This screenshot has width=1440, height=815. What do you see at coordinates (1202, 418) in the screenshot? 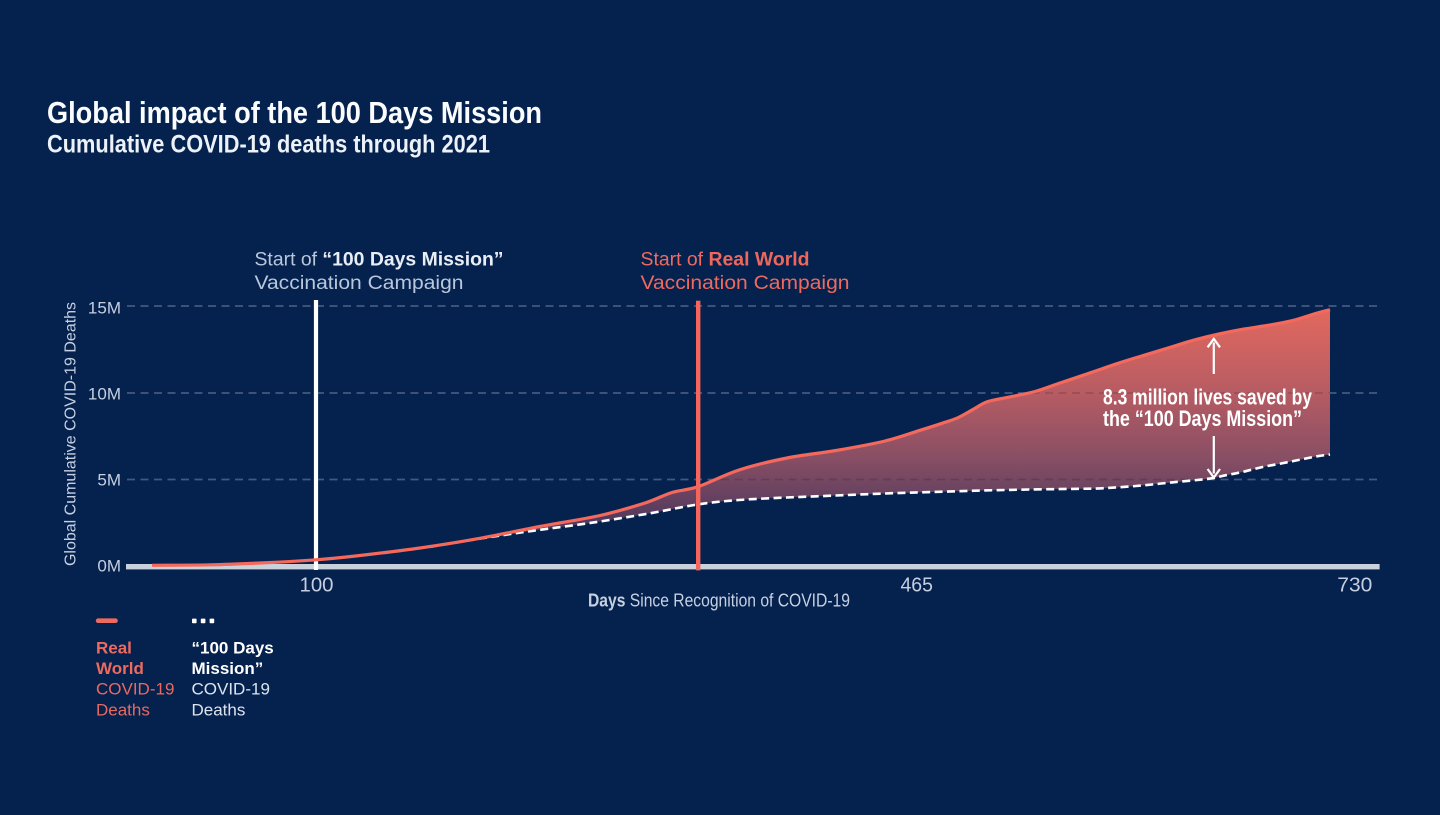
I see `svg-text: the “100 Days Mission”` at bounding box center [1202, 418].